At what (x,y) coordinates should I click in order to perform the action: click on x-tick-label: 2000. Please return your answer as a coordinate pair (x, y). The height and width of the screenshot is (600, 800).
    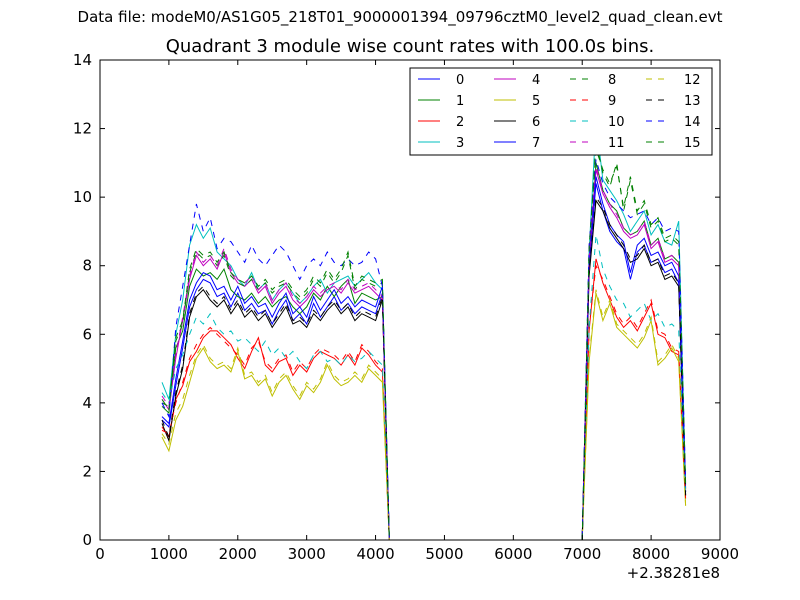
    Looking at the image, I should click on (238, 554).